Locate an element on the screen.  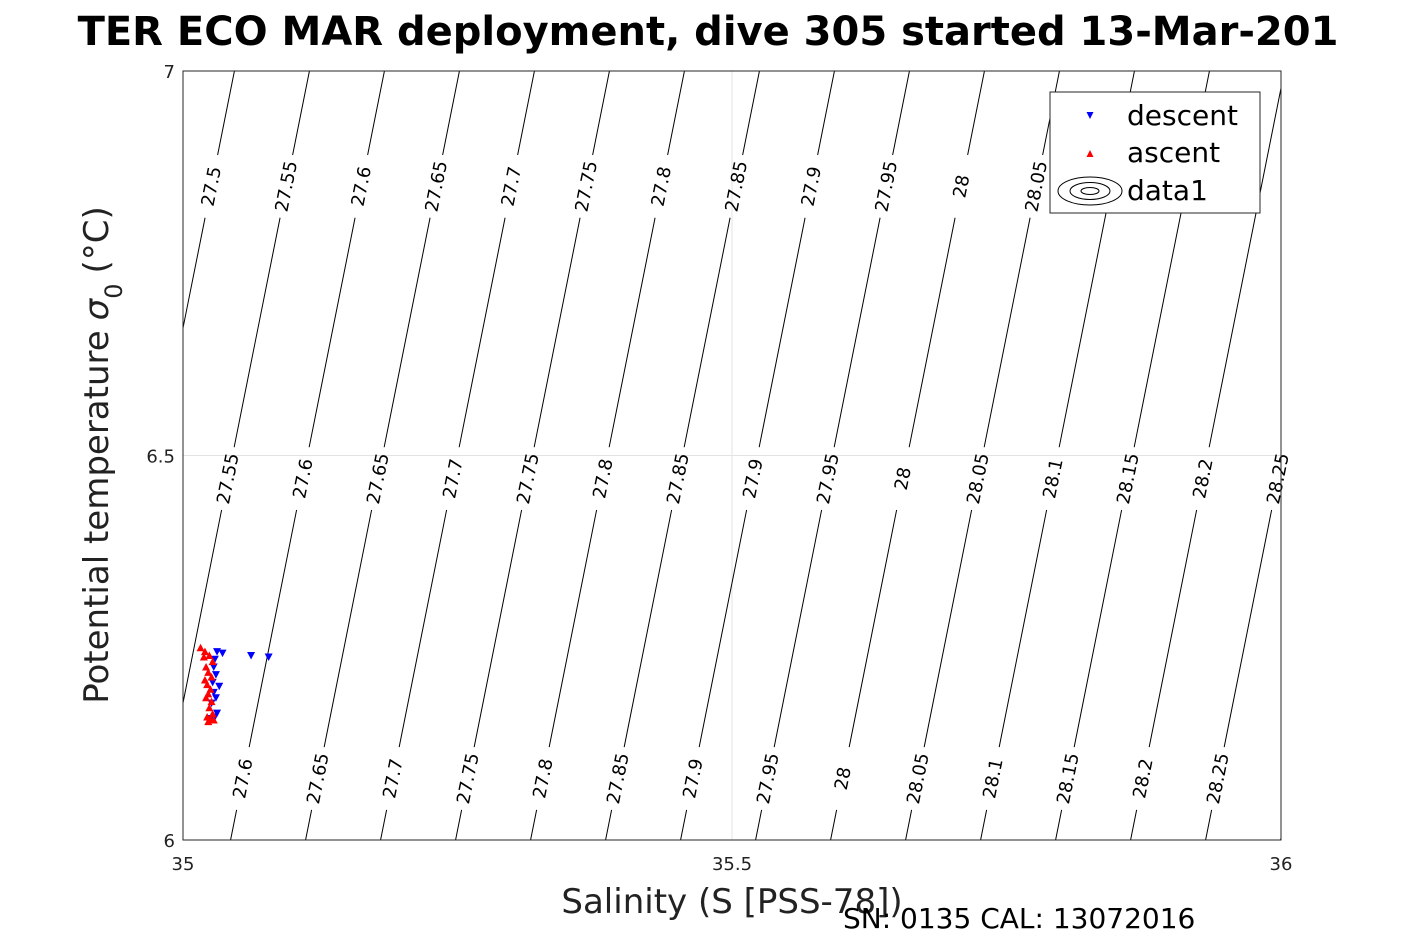
y-tick-label: 6 is located at coordinates (169, 841).